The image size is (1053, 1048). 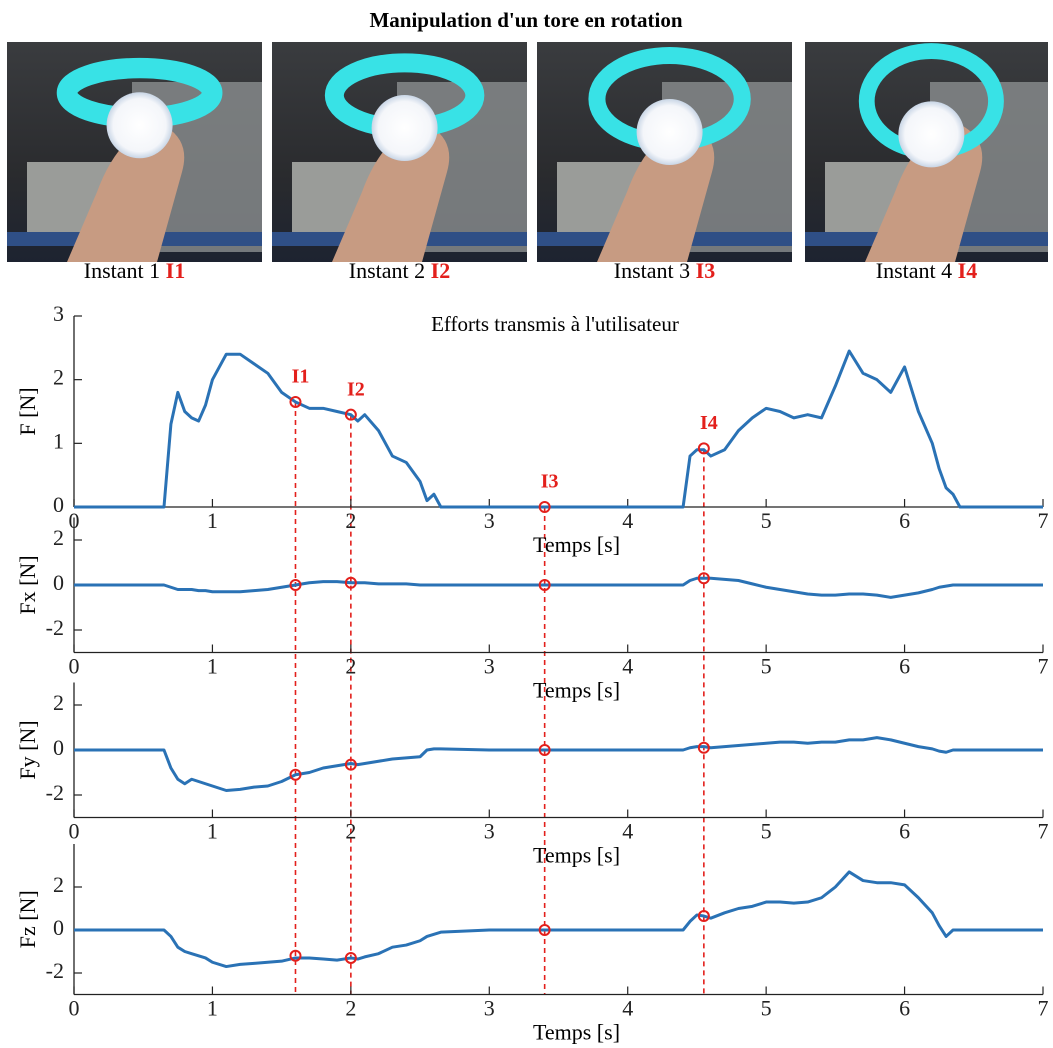 I want to click on hand, so click(x=126, y=192).